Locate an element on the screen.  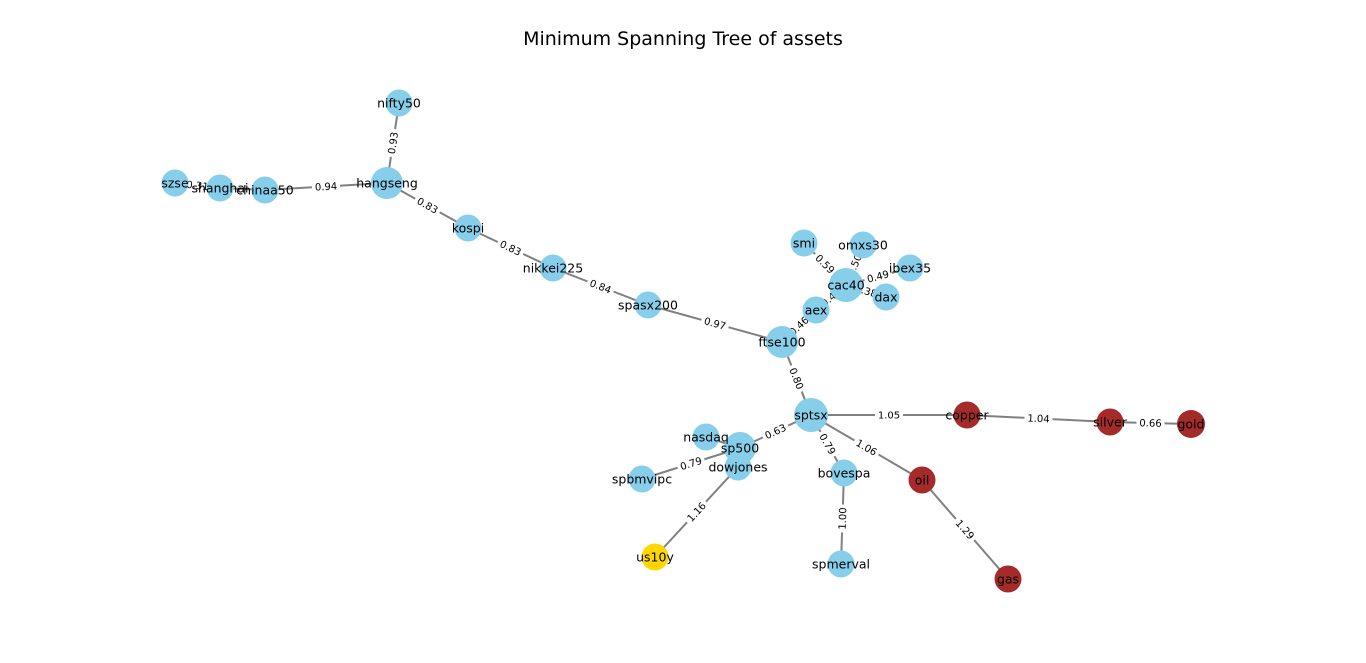
node-hangseng is located at coordinates (387, 183).